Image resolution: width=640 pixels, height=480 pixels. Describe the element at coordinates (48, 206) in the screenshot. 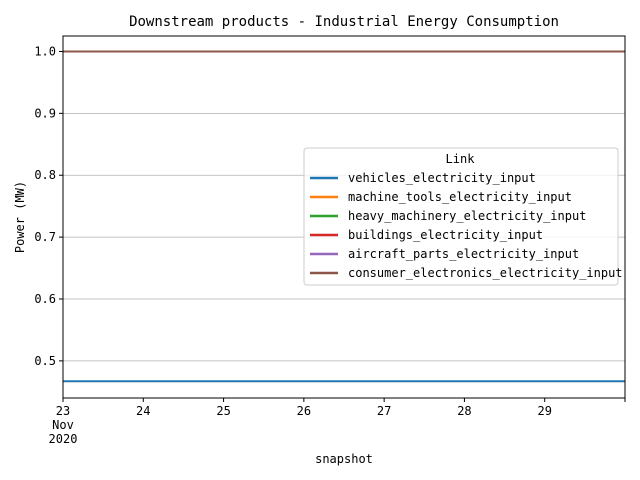

I see `y-axis-ticks: 0.5 0.6 0.7 0.8 0.9 1.0` at that location.